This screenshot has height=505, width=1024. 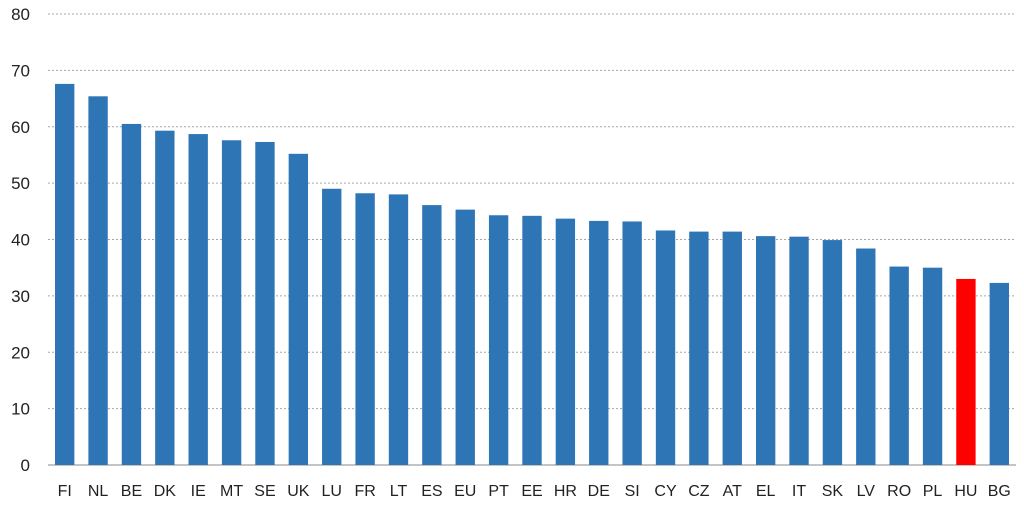 What do you see at coordinates (833, 491) in the screenshot?
I see `x-tick-label-sk: SK` at bounding box center [833, 491].